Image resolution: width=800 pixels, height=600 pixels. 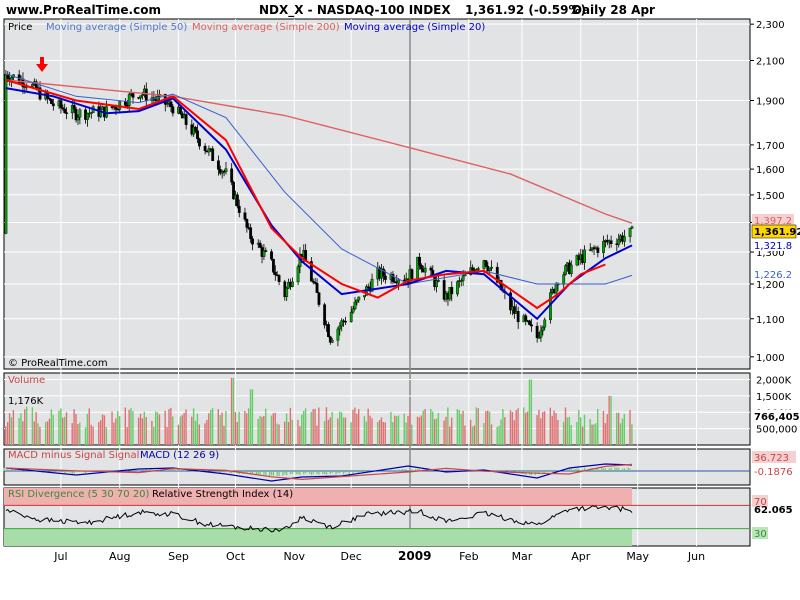 What do you see at coordinates (770, 285) in the screenshot?
I see `y-tick-label: 1,200` at bounding box center [770, 285].